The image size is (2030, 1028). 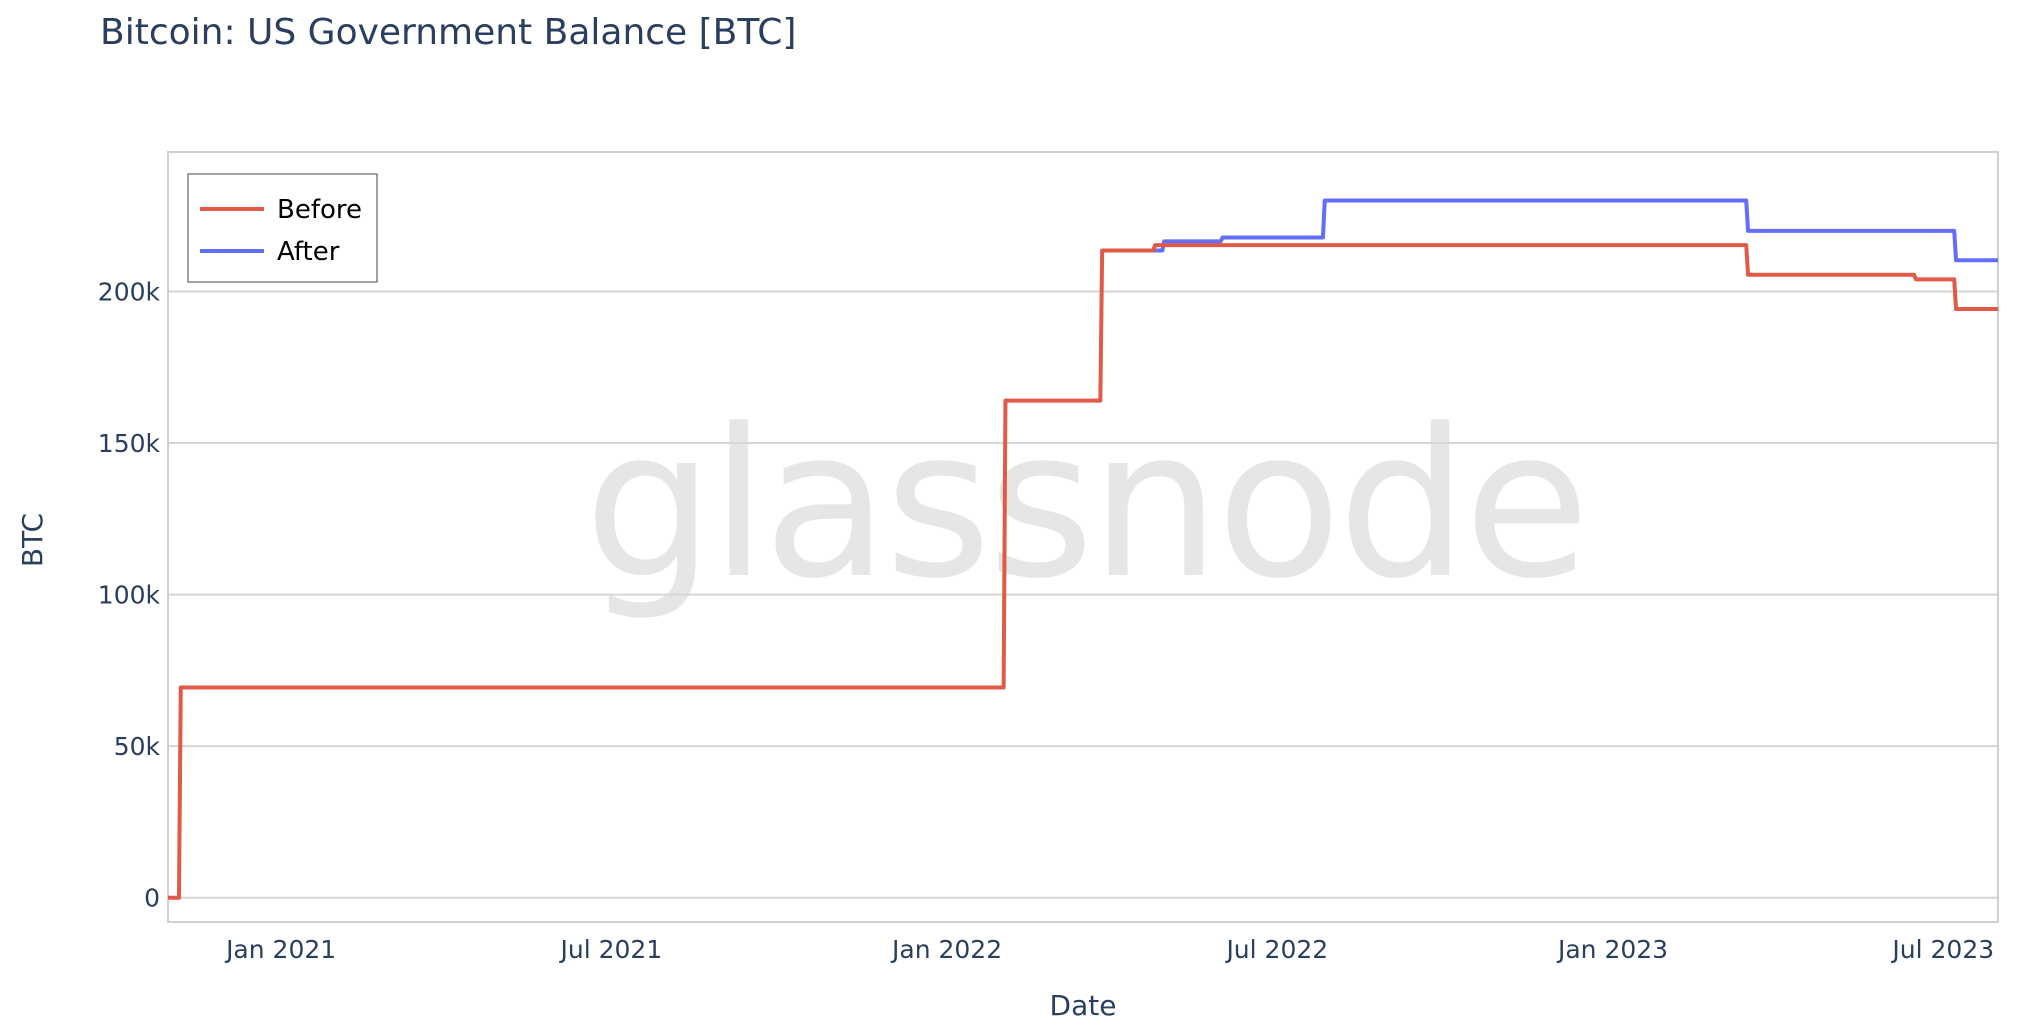 What do you see at coordinates (1085, 505) in the screenshot?
I see `watermark-text: glassnode` at bounding box center [1085, 505].